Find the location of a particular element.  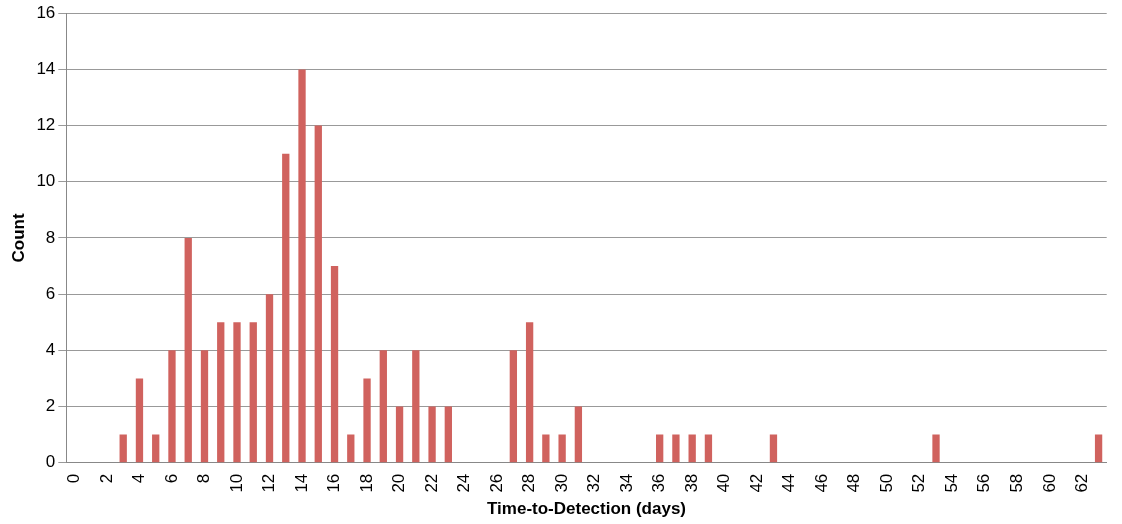

x-tick-label: 22 is located at coordinates (431, 483).